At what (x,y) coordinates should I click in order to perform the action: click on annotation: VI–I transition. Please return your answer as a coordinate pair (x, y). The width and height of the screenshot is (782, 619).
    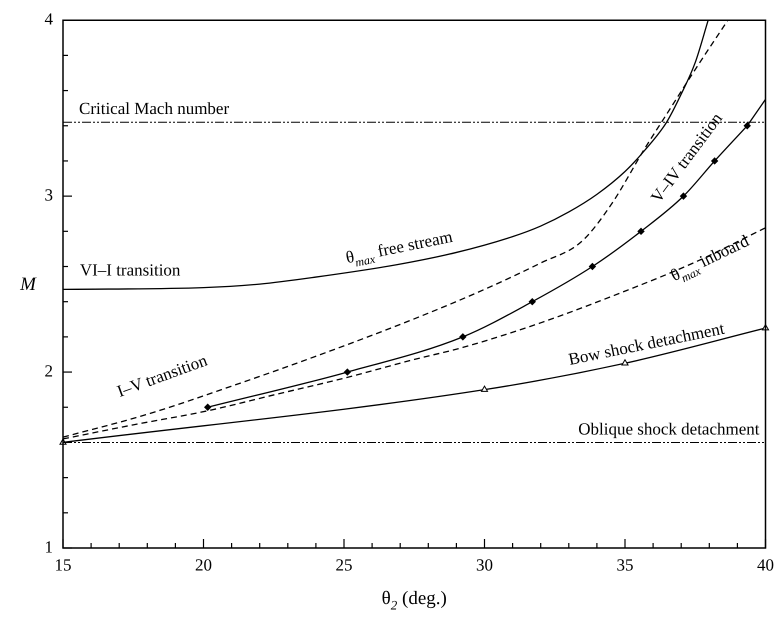
    Looking at the image, I should click on (130, 270).